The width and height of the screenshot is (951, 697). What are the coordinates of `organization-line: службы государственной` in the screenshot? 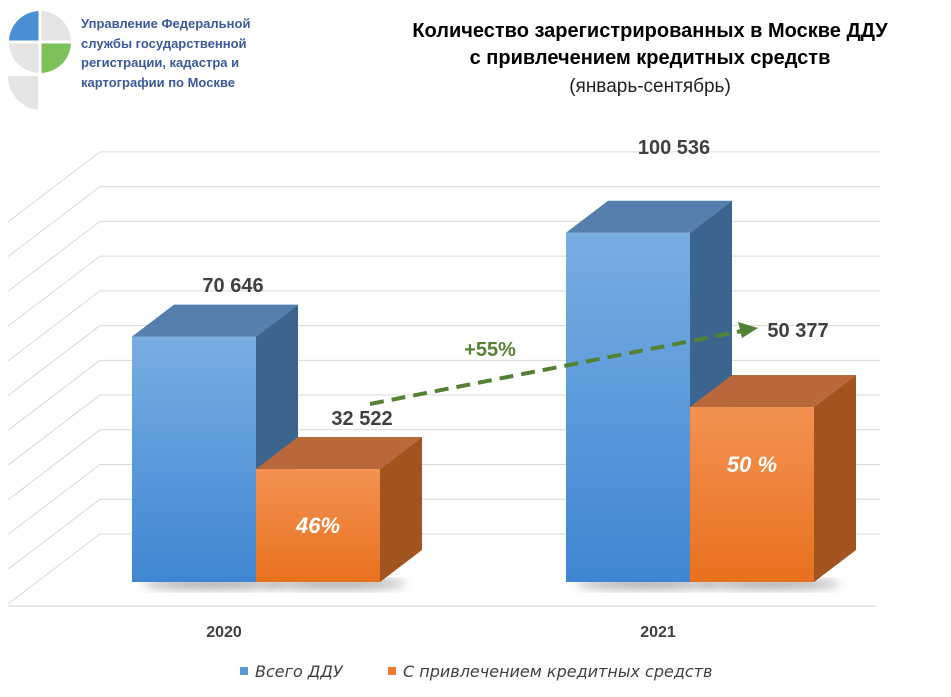 It's located at (164, 43).